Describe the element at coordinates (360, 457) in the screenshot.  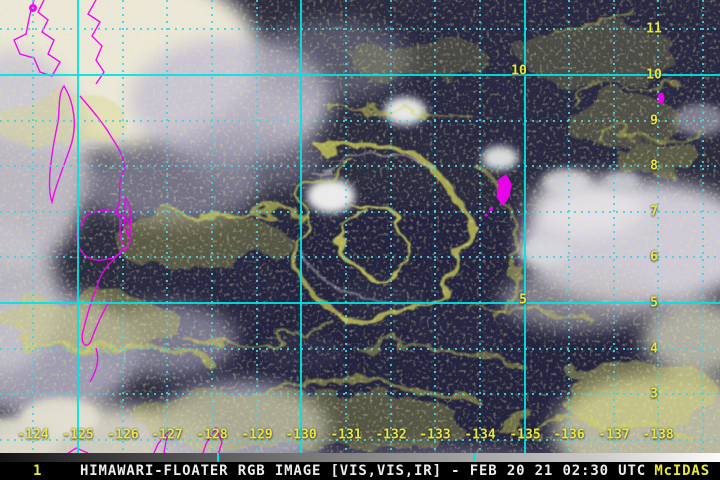
I see `grayscale-colorbar` at that location.